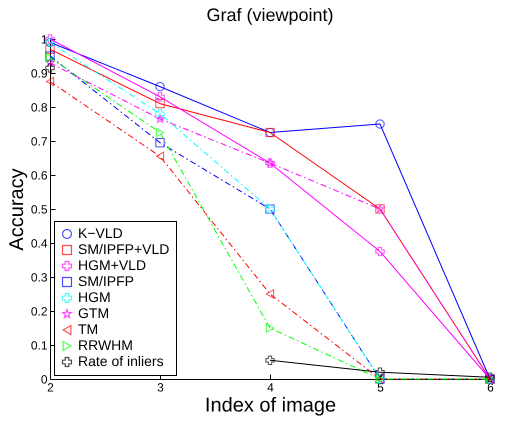 This screenshot has height=434, width=518. Describe the element at coordinates (39, 141) in the screenshot. I see `y-tick-label: 0.7` at that location.